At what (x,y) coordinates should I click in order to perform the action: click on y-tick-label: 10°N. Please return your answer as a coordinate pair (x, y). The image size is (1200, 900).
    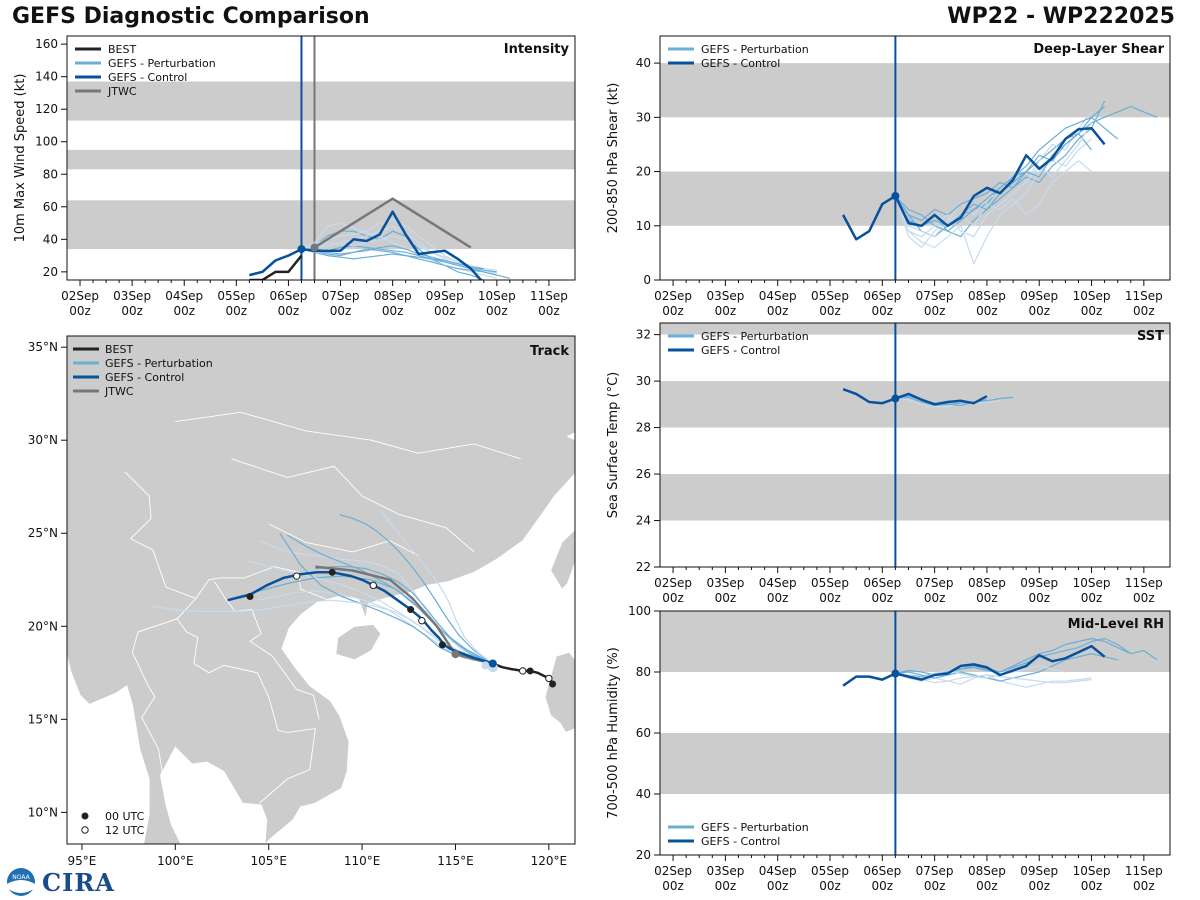
    Looking at the image, I should click on (43, 812).